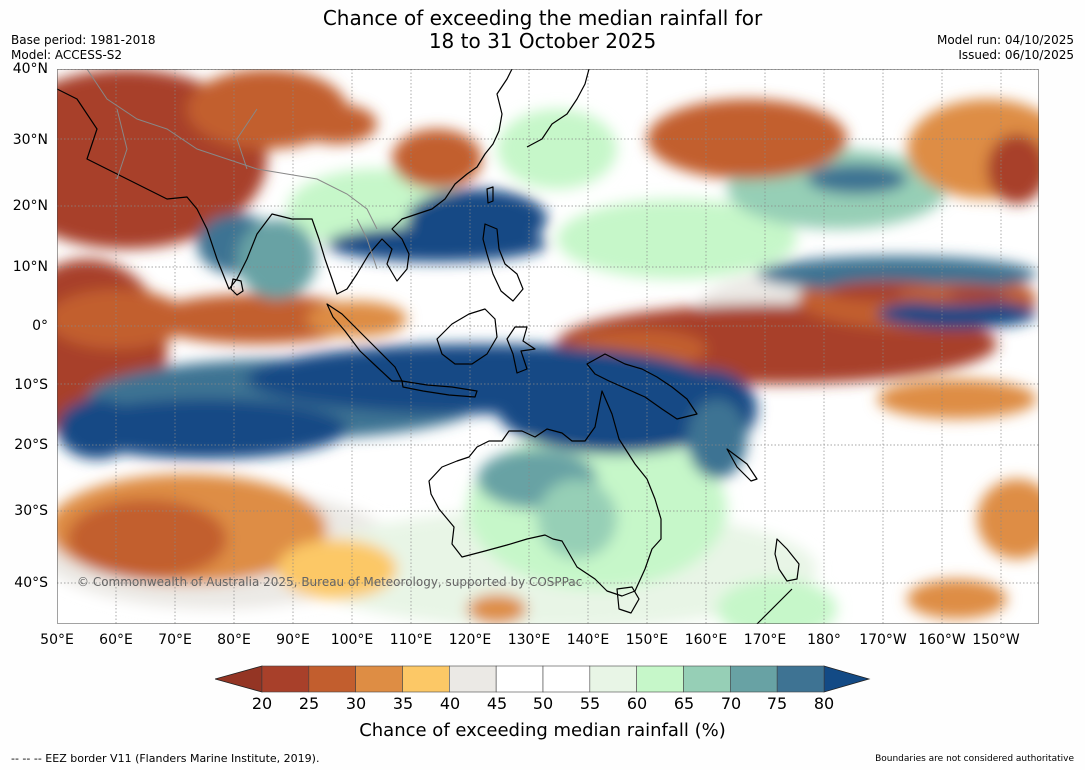 The width and height of the screenshot is (1085, 770). What do you see at coordinates (237, 287) in the screenshot?
I see `coastline-sri-lanka` at bounding box center [237, 287].